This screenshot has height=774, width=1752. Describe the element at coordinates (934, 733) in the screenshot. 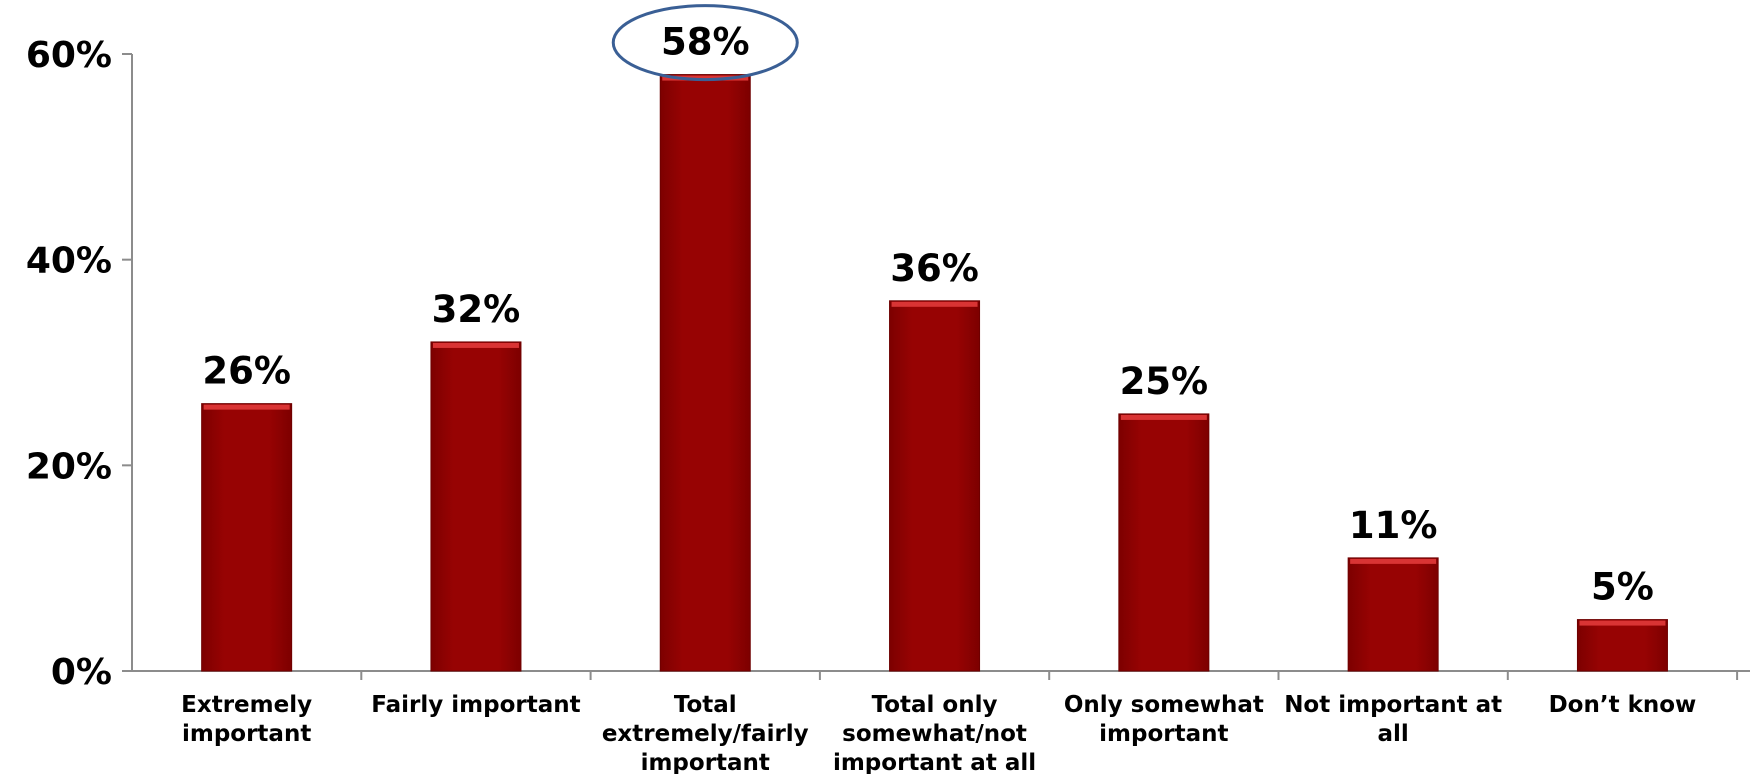

I see `x-category-label: Total only somewhat/not important at all` at that location.